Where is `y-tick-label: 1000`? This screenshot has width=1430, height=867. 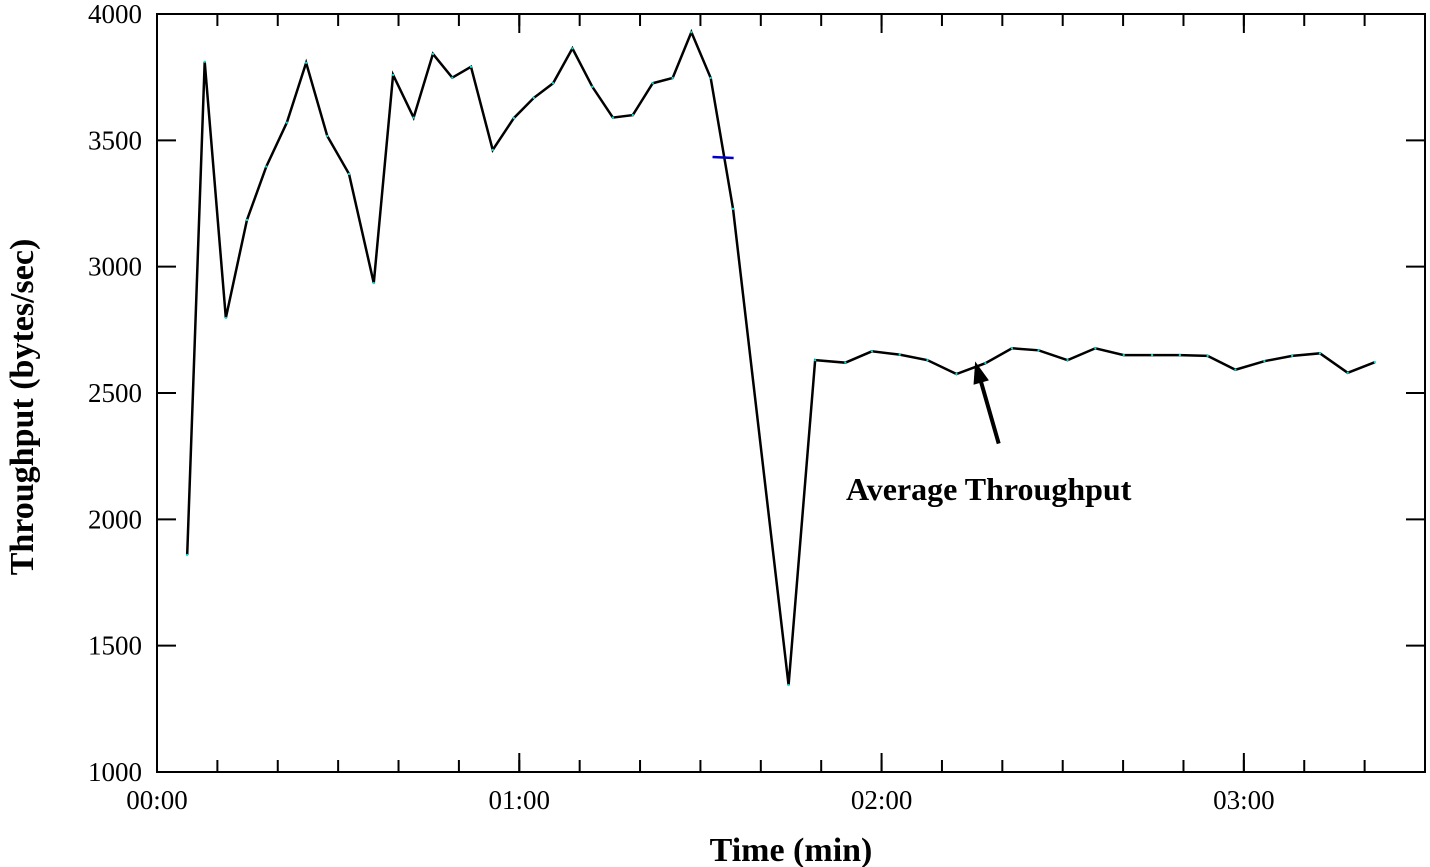
y-tick-label: 1000 is located at coordinates (115, 772).